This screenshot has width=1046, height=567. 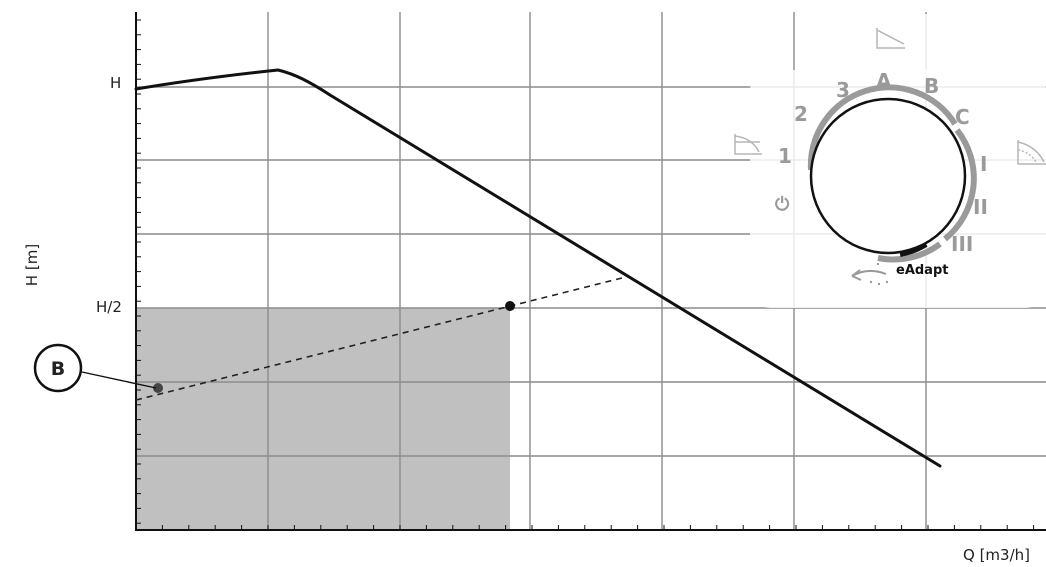 I want to click on dial-label-3: 3, so click(x=843, y=90).